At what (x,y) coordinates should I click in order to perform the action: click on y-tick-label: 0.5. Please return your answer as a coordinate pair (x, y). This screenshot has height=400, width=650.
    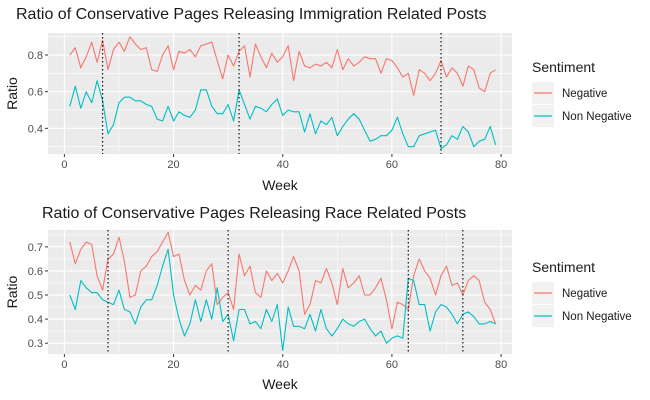
    Looking at the image, I should click on (35, 296).